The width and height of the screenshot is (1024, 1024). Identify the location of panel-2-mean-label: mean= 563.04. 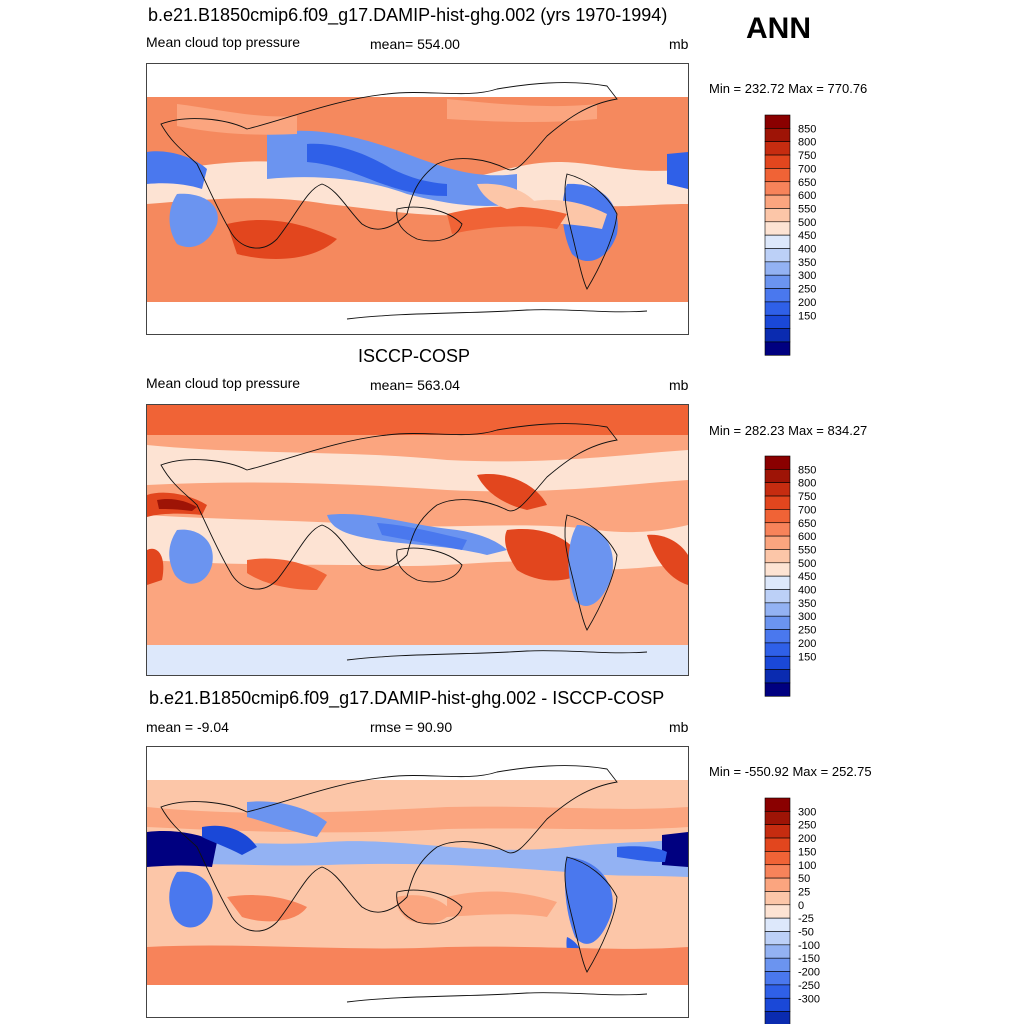
(415, 385).